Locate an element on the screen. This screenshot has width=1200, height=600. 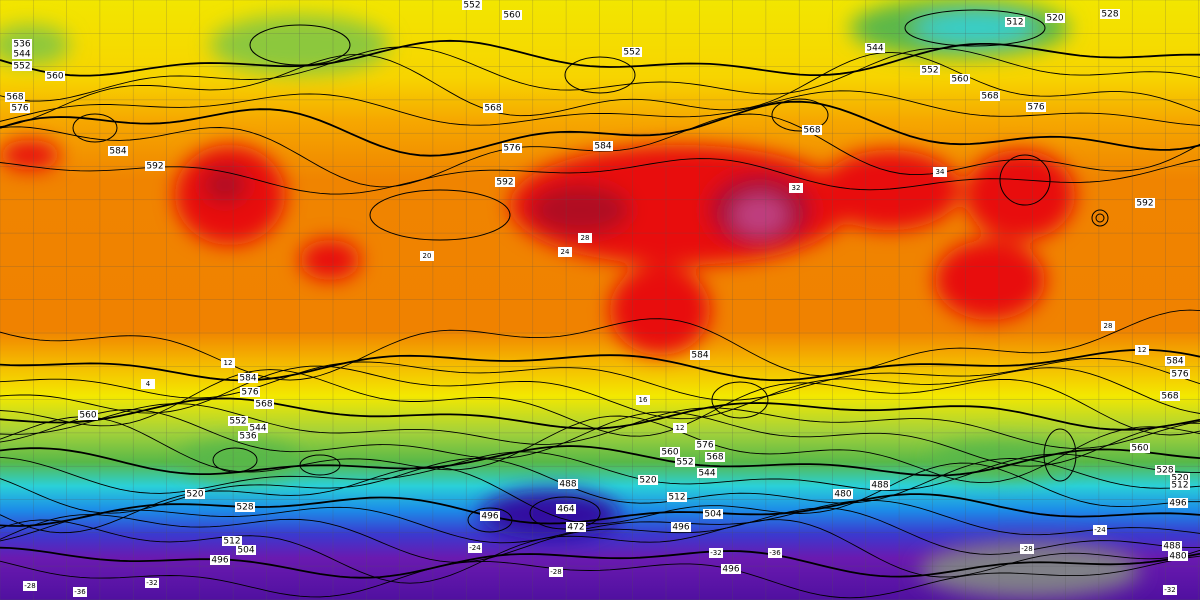
height-label: 528 is located at coordinates (244, 508).